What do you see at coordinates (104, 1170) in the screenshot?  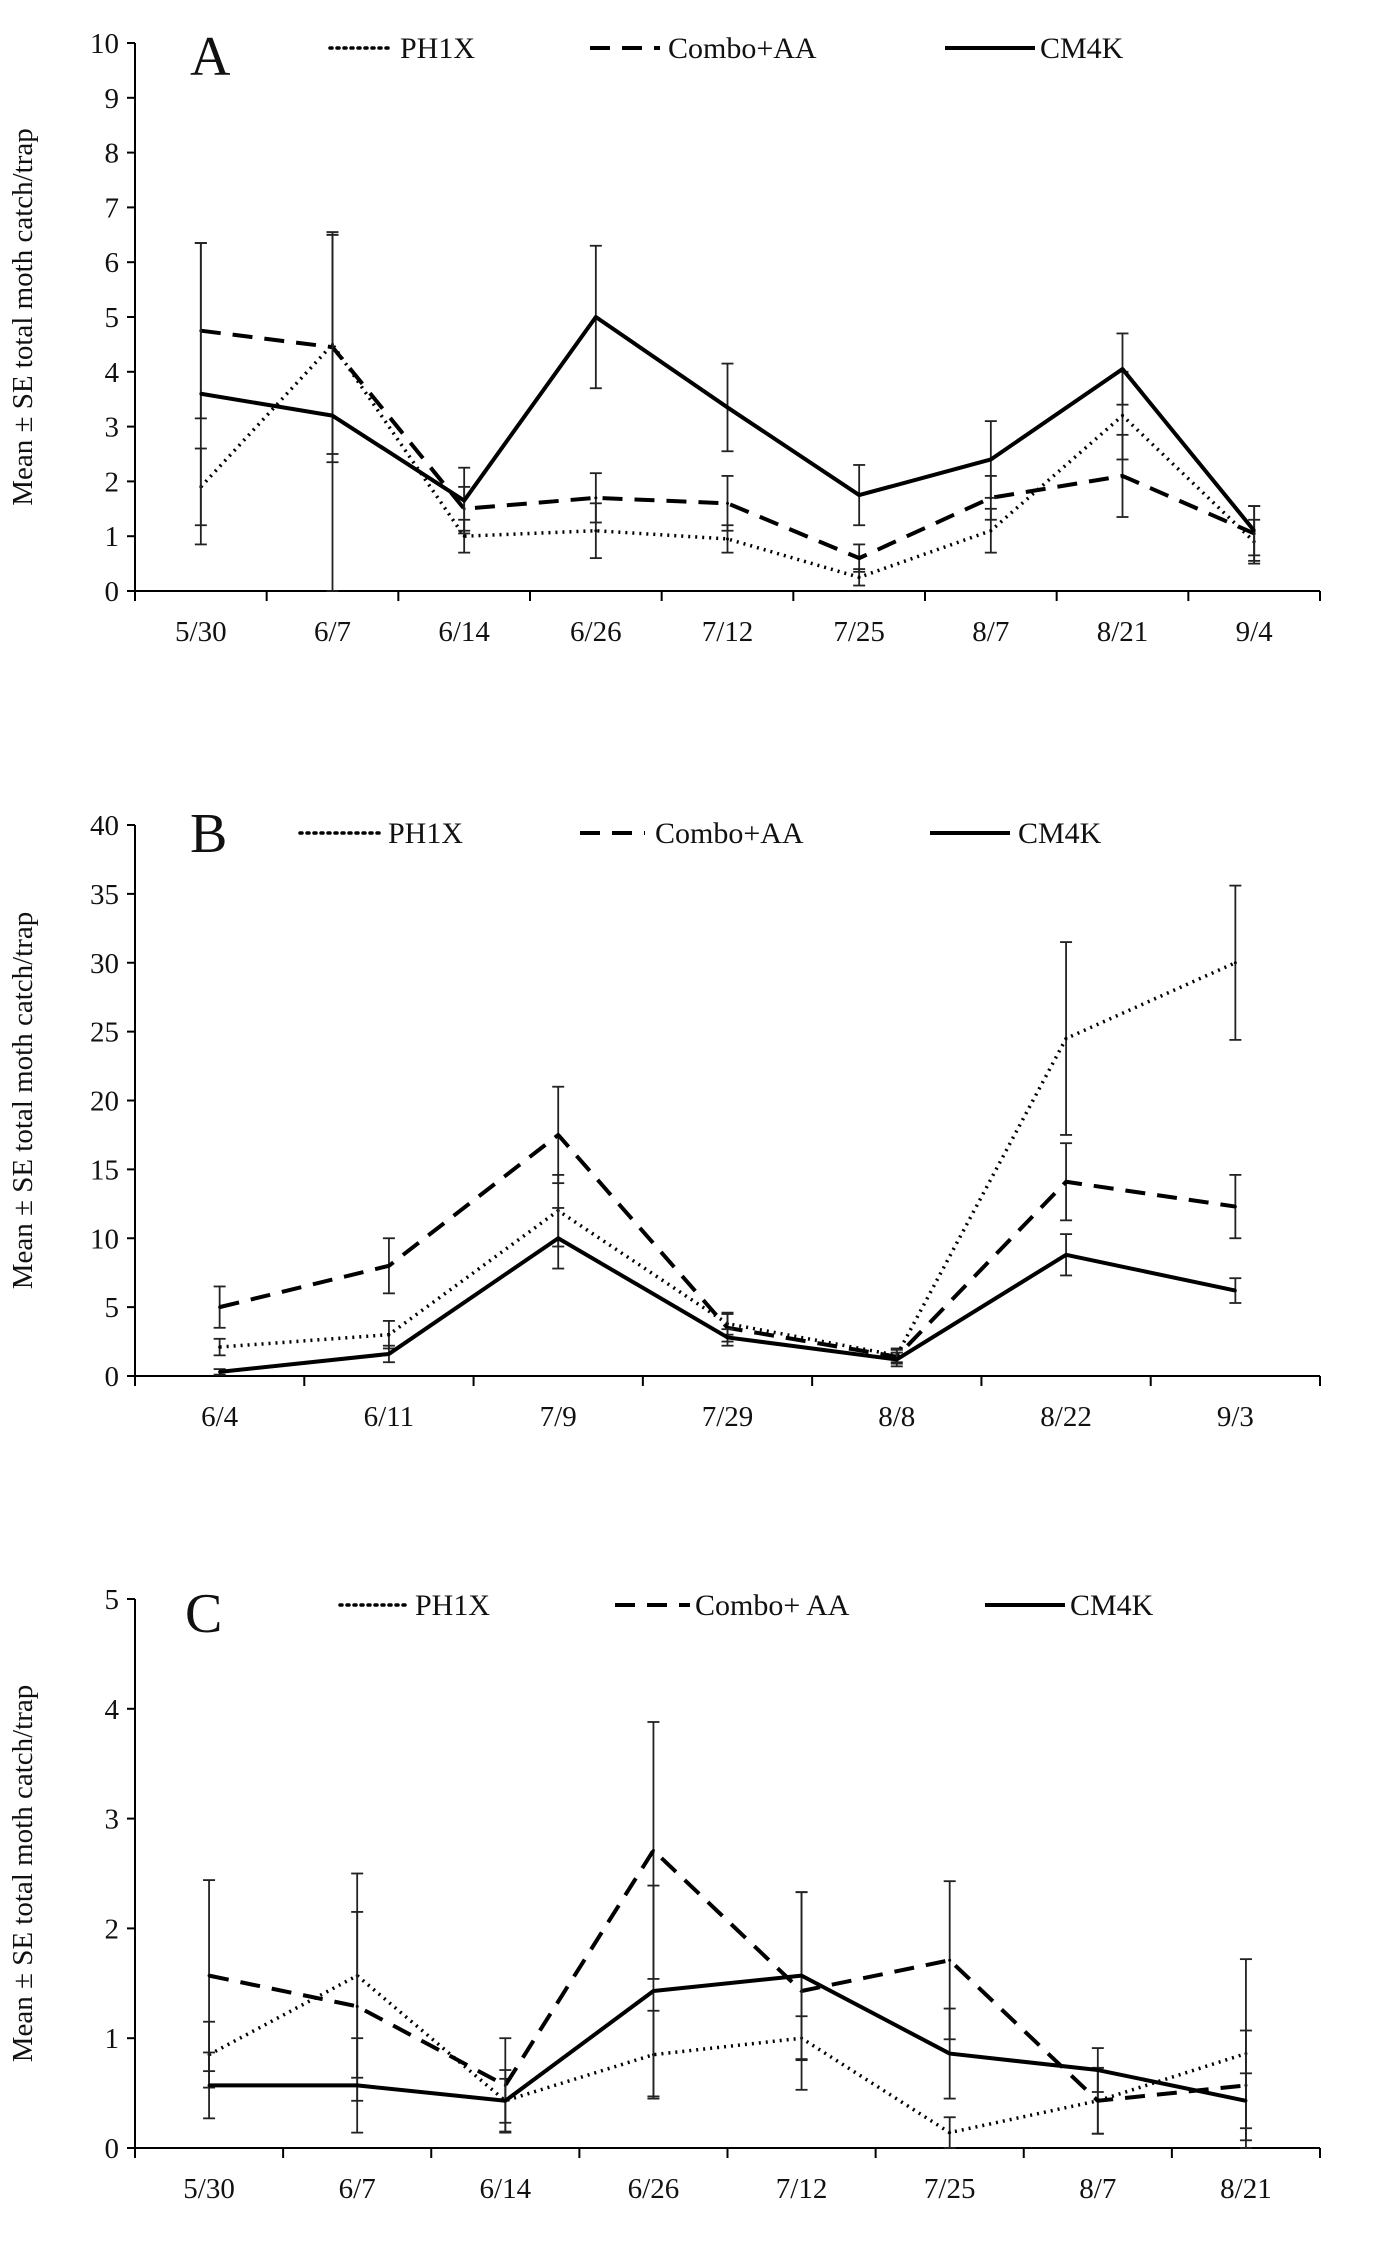 I see `y-tick-label: 15` at bounding box center [104, 1170].